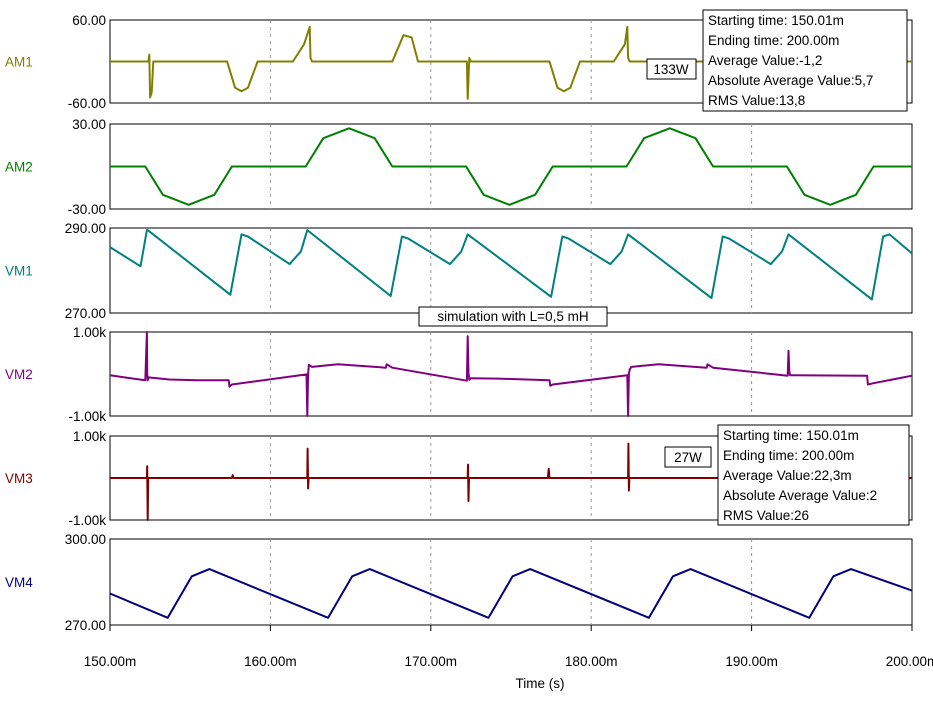  Describe the element at coordinates (87, 209) in the screenshot. I see `y-tick-label: -30.00` at that location.